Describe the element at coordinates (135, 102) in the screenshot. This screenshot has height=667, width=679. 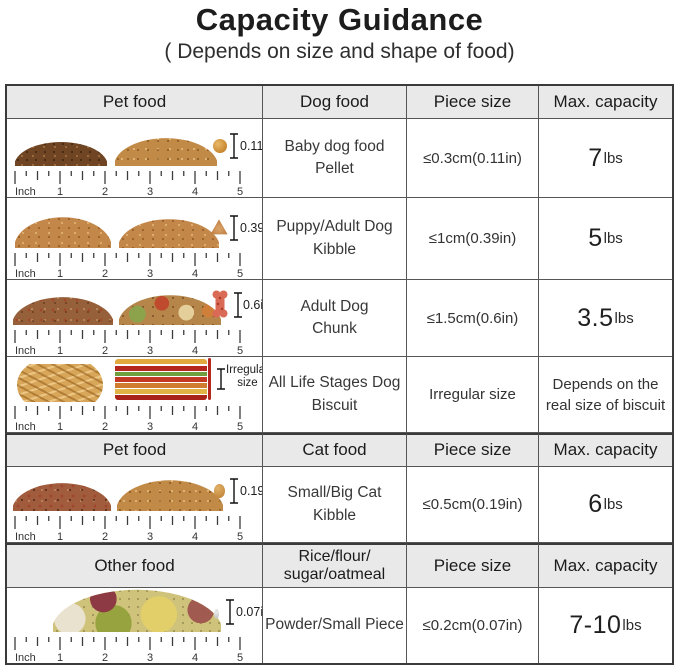
I see `header-pet-food: Pet food` at that location.